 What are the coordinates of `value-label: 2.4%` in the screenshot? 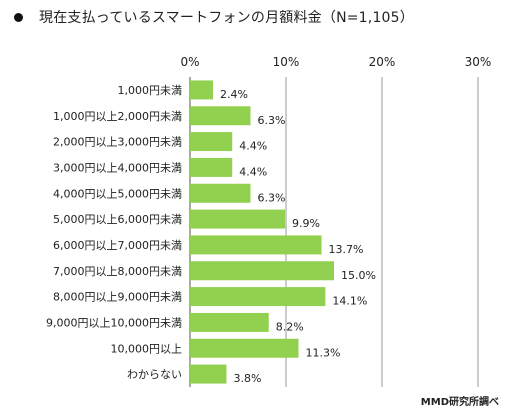 It's located at (234, 94).